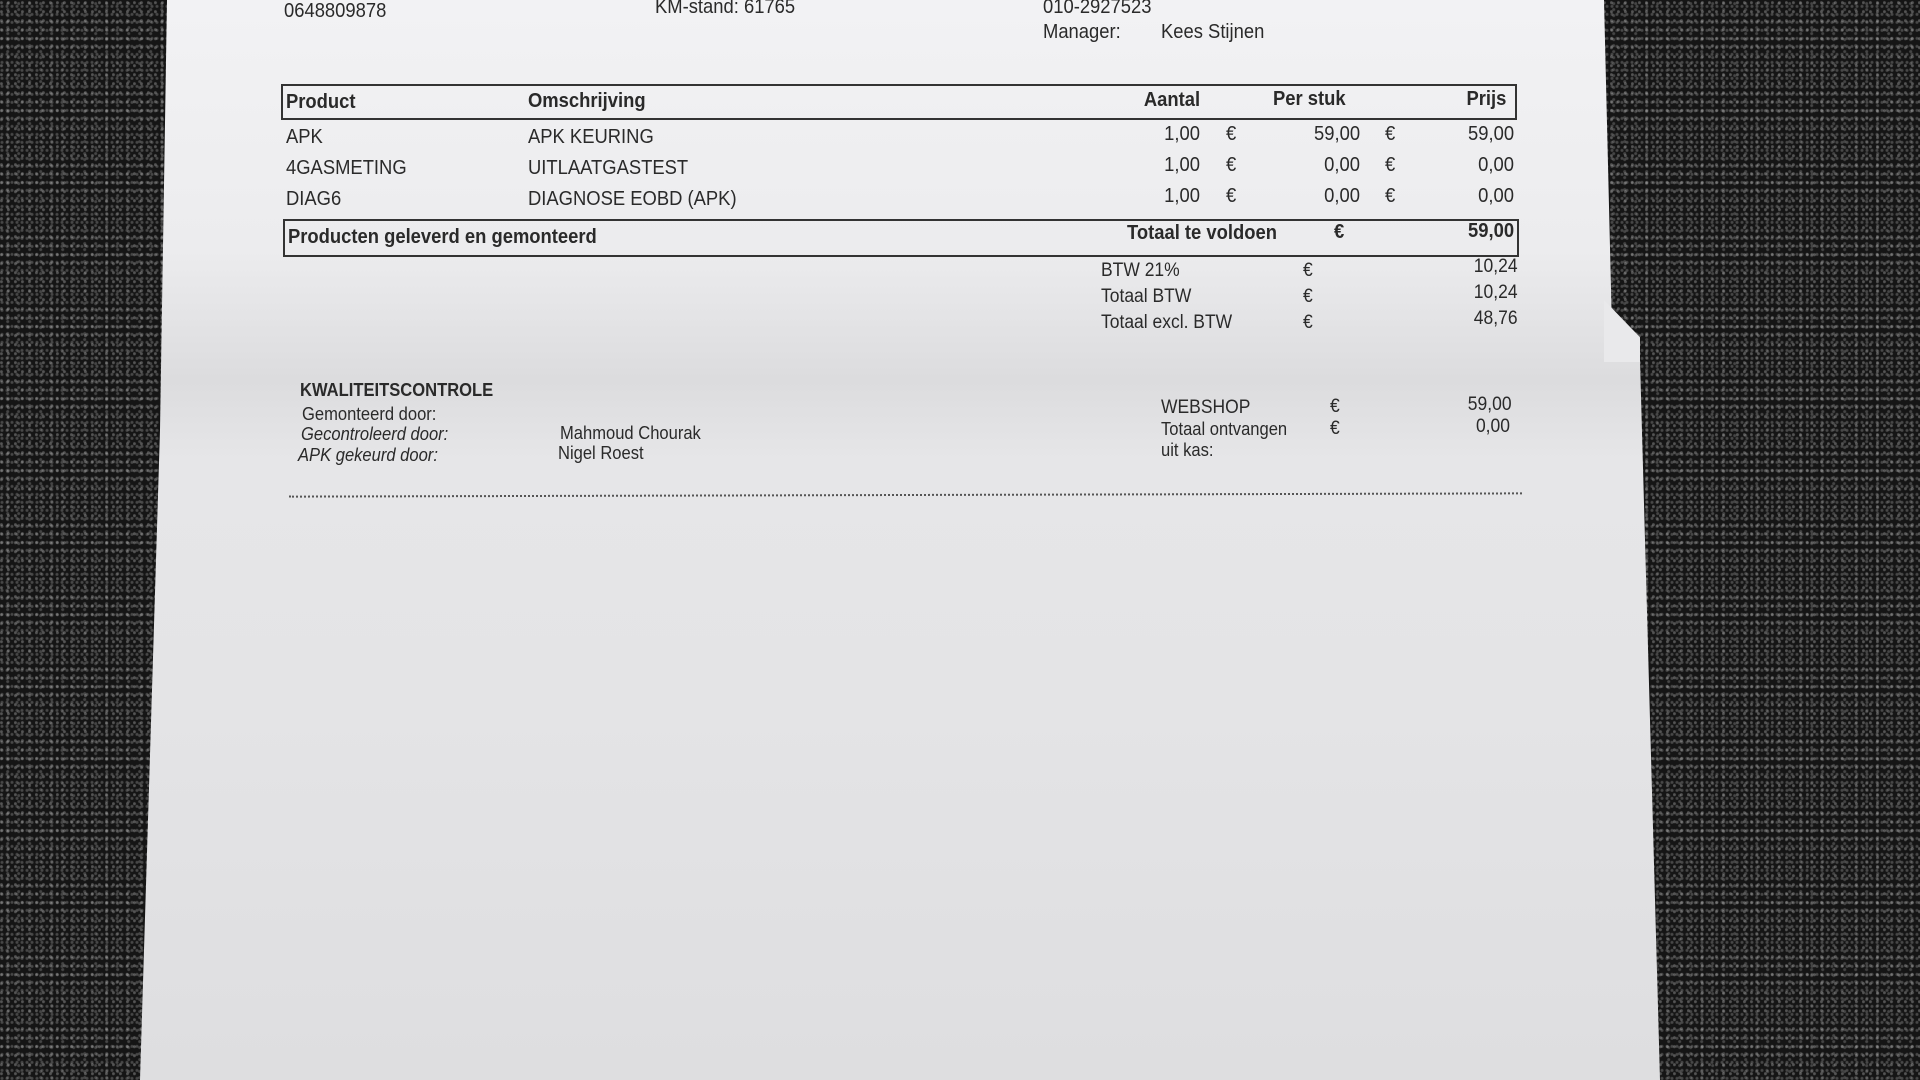  What do you see at coordinates (901, 238) in the screenshot?
I see `total-box` at bounding box center [901, 238].